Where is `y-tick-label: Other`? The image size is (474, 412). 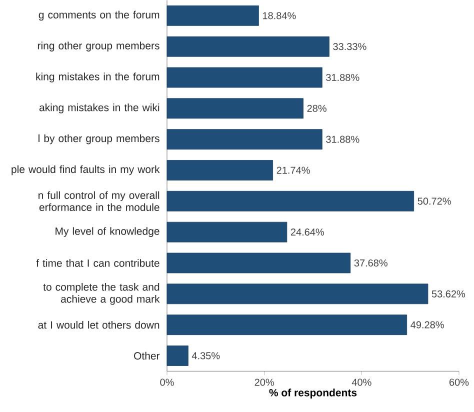
y-tick-label: Other is located at coordinates (147, 356).